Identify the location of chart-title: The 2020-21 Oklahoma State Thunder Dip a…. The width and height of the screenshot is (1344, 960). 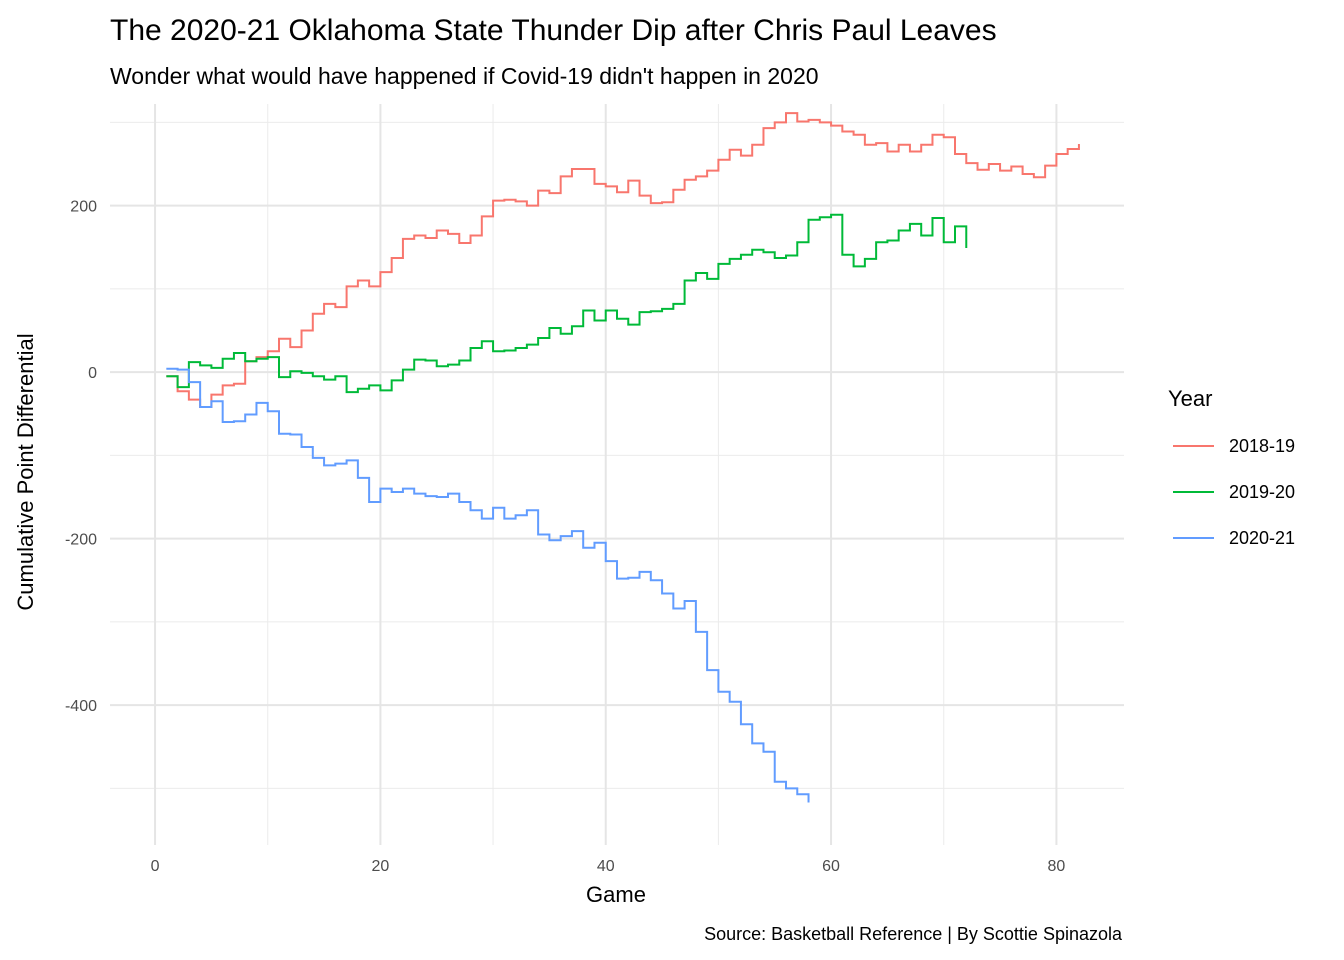
(553, 30).